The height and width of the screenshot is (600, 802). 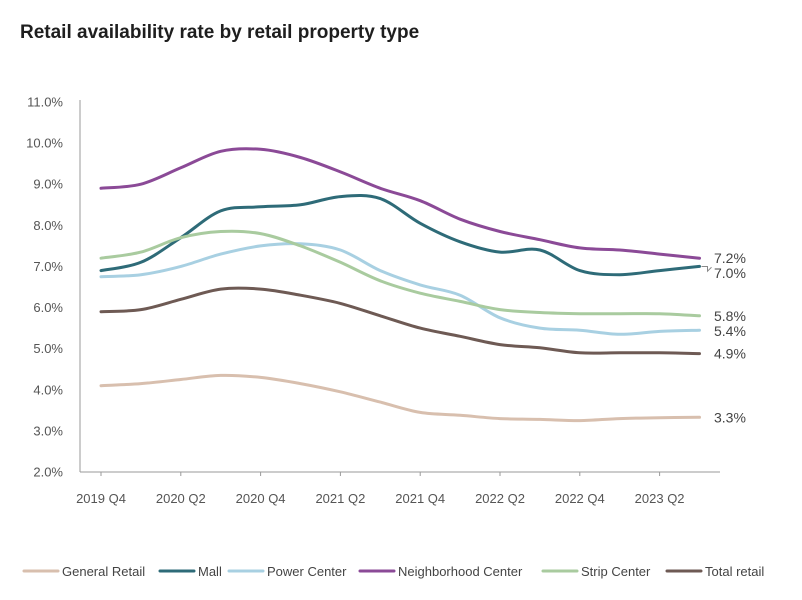 I want to click on y-tick-label: 4.0%, so click(x=48, y=389).